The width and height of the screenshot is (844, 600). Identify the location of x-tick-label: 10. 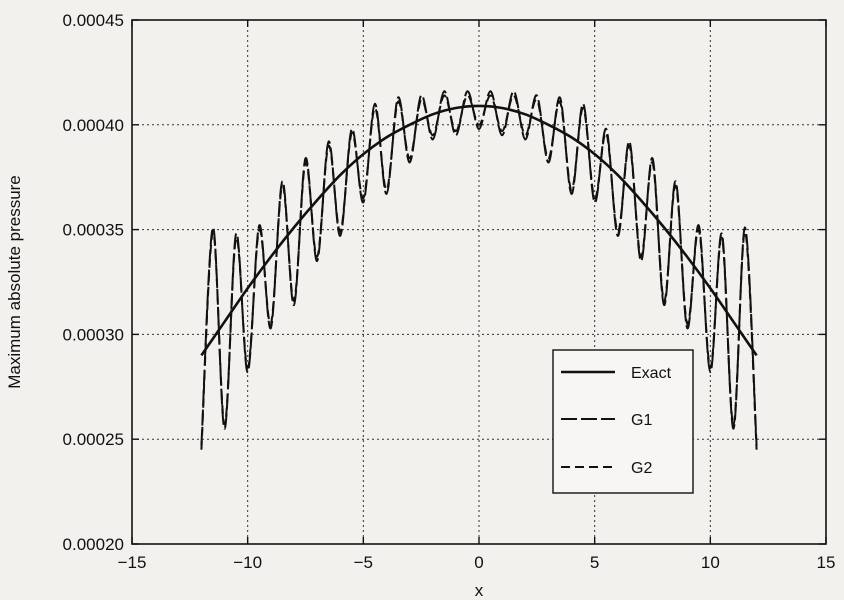
(710, 562).